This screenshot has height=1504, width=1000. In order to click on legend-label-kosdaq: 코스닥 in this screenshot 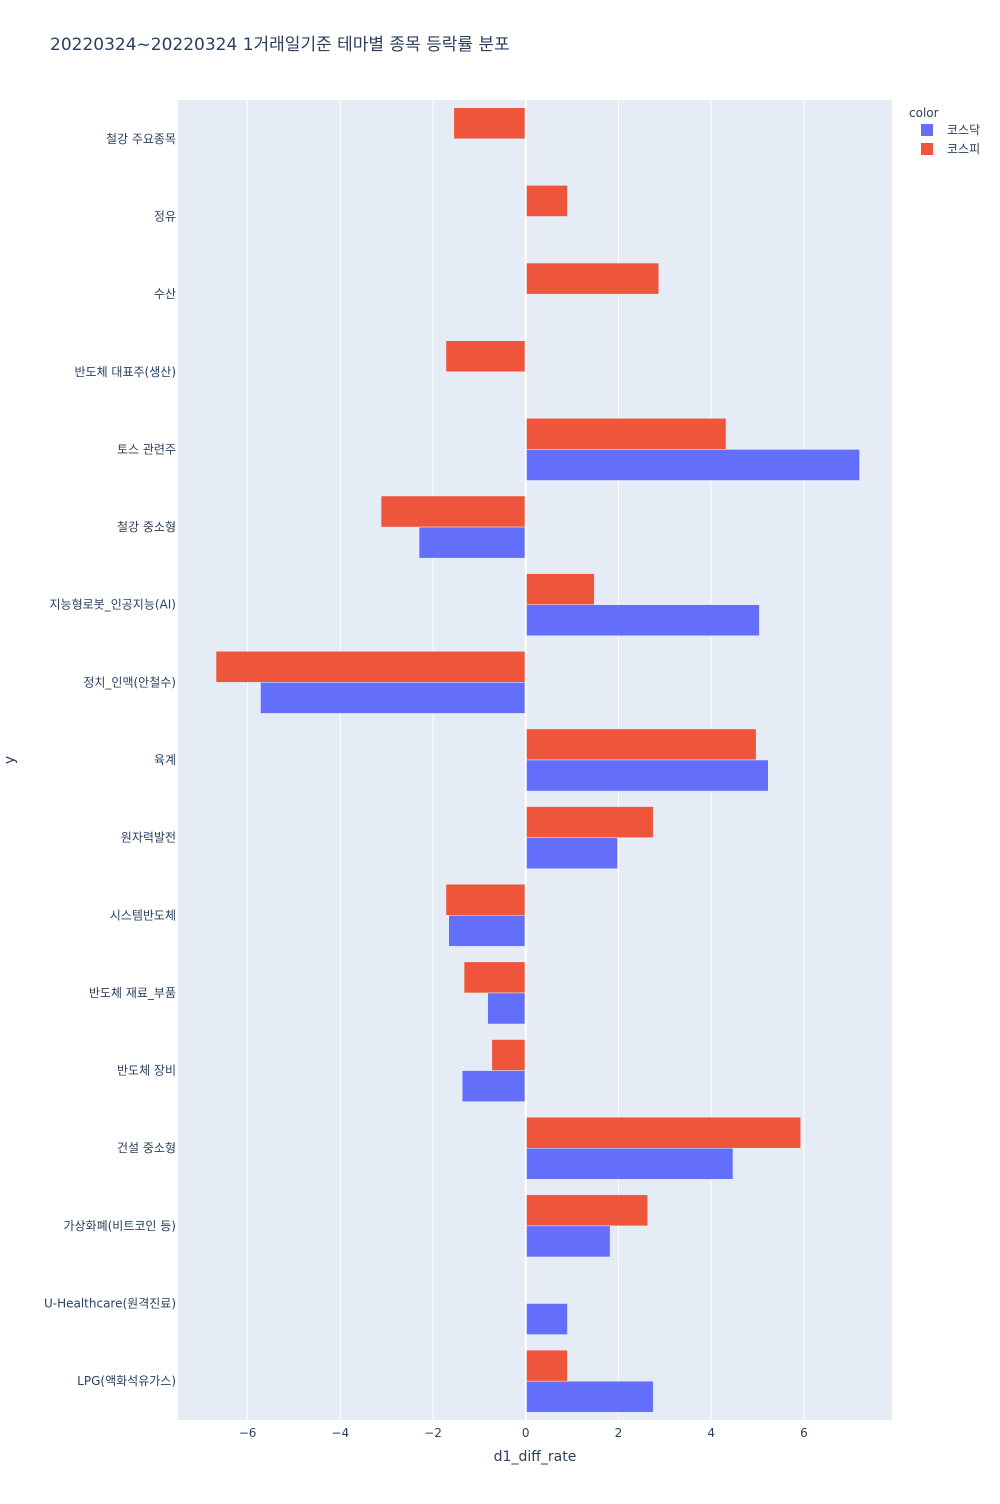, I will do `click(963, 130)`.